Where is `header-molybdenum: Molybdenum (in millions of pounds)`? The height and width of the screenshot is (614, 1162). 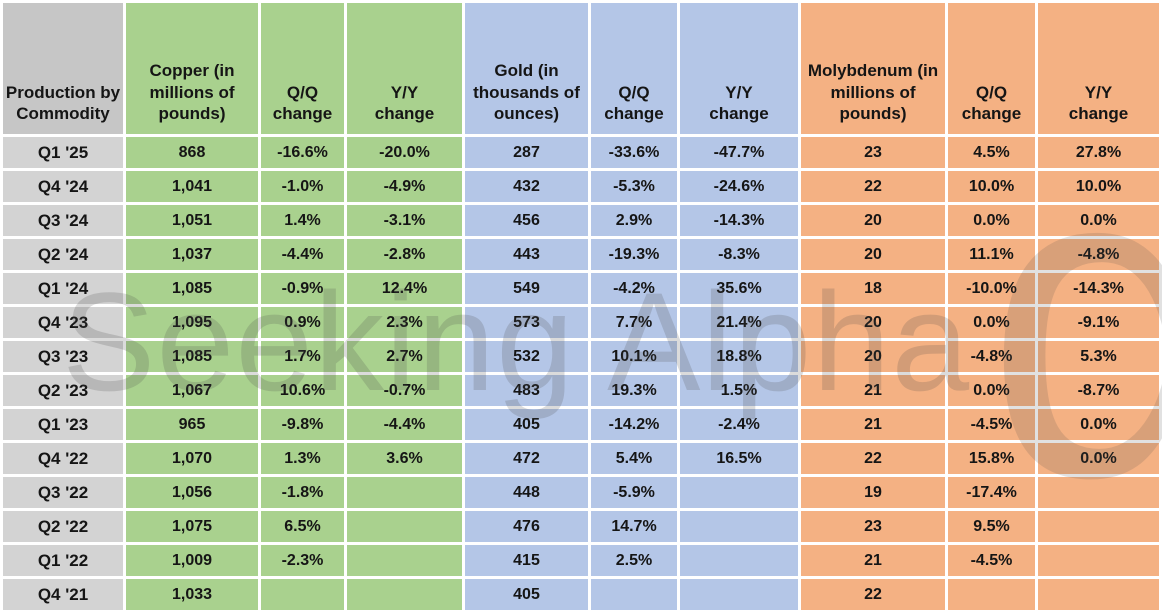
header-molybdenum: Molybdenum (in millions of pounds) is located at coordinates (873, 68).